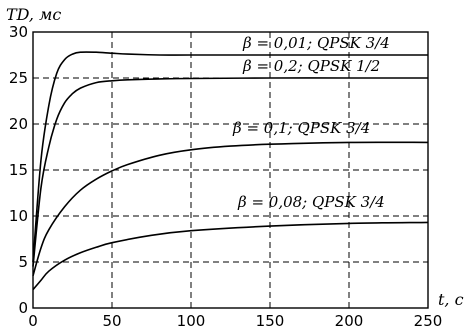 This screenshot has width=466, height=329. What do you see at coordinates (18, 32) in the screenshot?
I see `y-tick-label: 30` at bounding box center [18, 32].